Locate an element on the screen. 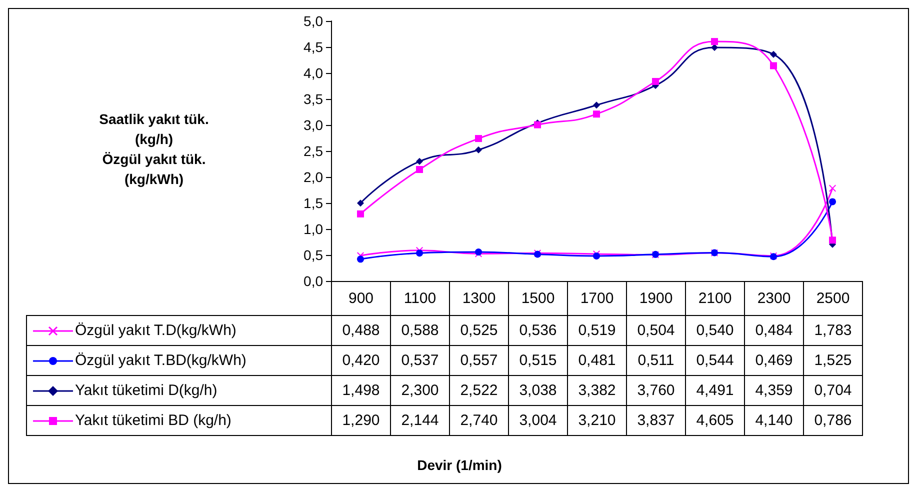 Image resolution: width=917 pixels, height=492 pixels. data-label: 3,004 is located at coordinates (538, 420).